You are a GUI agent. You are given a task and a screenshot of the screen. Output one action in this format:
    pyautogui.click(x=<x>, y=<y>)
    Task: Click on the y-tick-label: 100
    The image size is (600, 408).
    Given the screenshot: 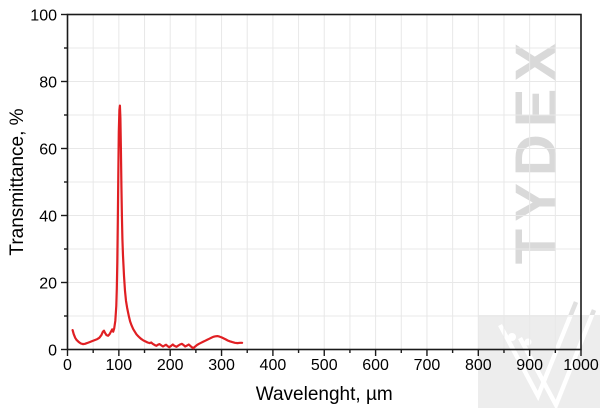 What is the action you would take?
    pyautogui.click(x=43, y=15)
    